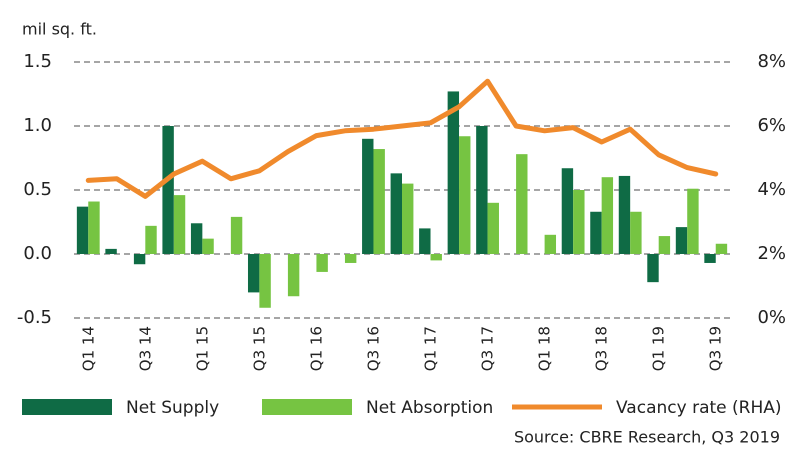 This screenshot has height=454, width=806. I want to click on y2-tick-label: 4%, so click(771, 189).